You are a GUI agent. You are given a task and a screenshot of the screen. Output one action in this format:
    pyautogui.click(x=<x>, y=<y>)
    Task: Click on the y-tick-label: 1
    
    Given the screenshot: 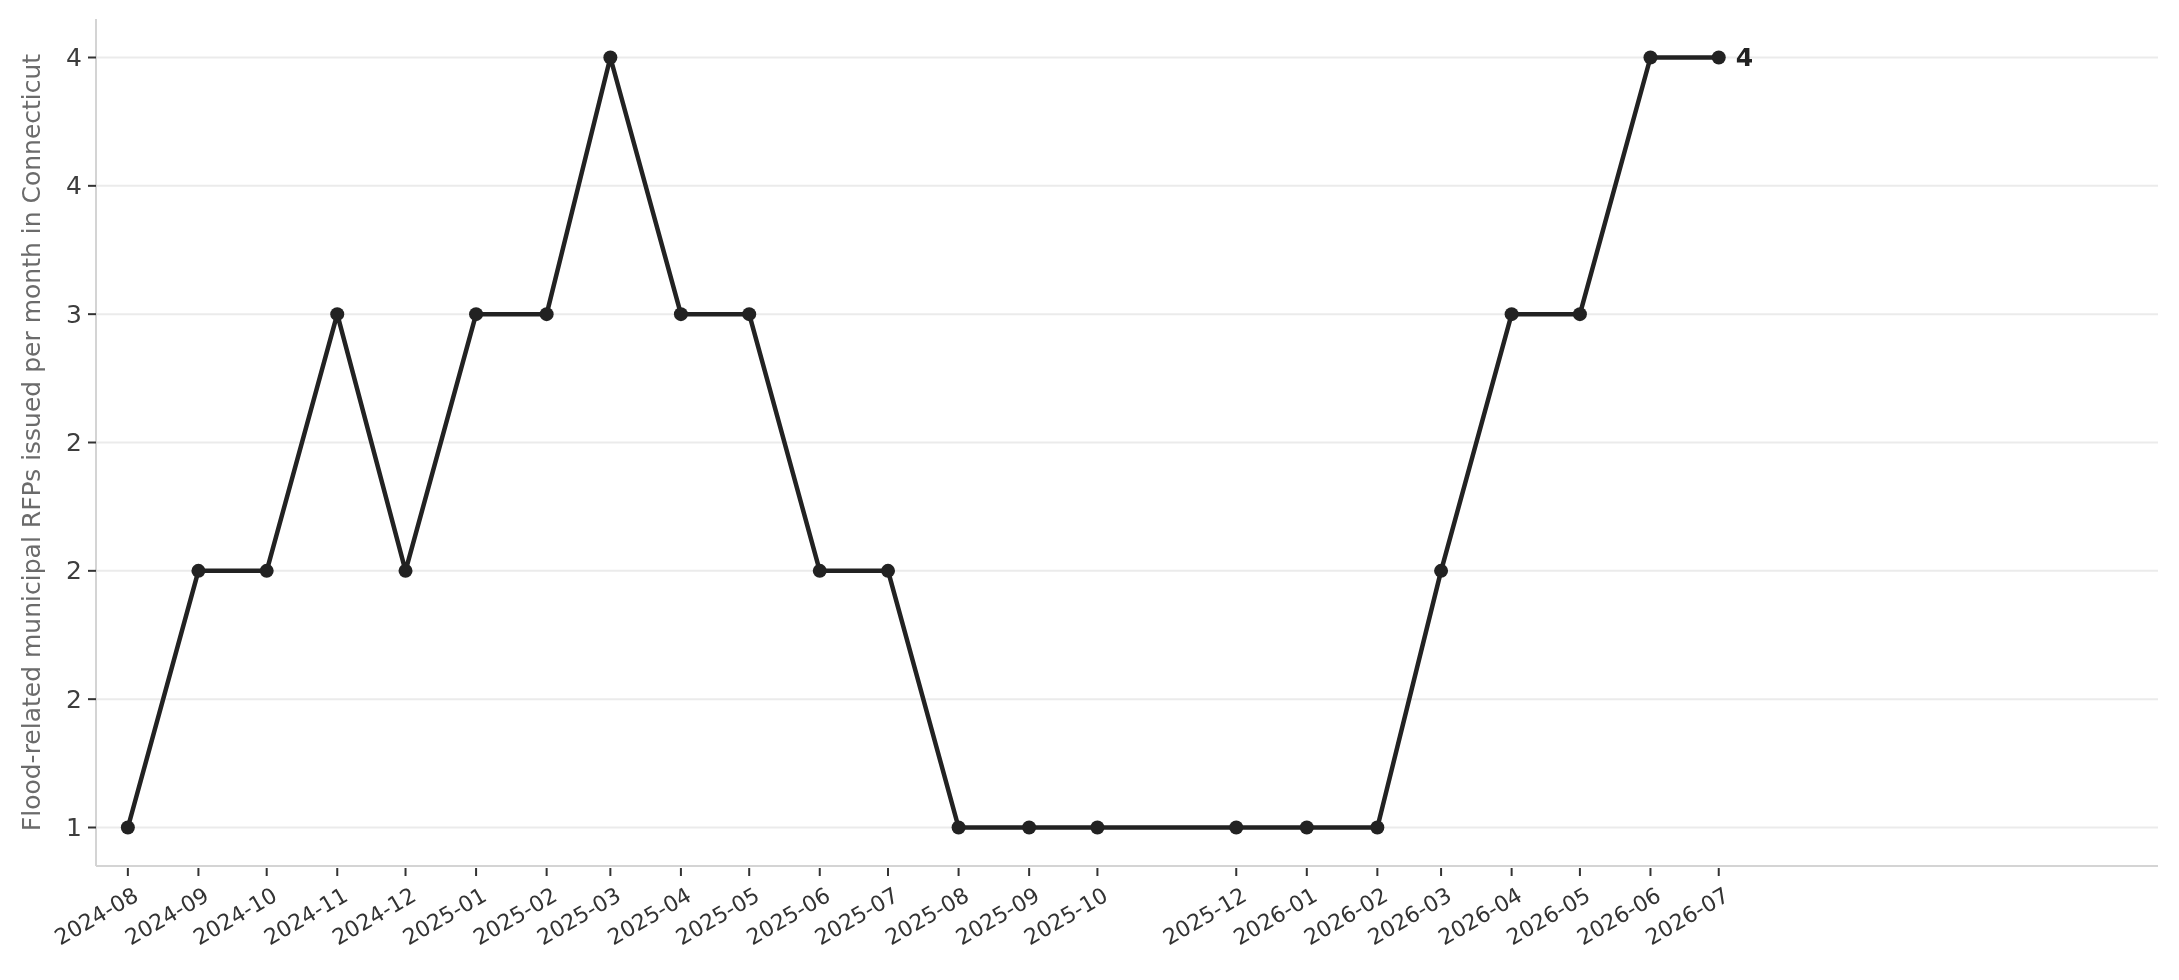 What is the action you would take?
    pyautogui.click(x=74, y=827)
    